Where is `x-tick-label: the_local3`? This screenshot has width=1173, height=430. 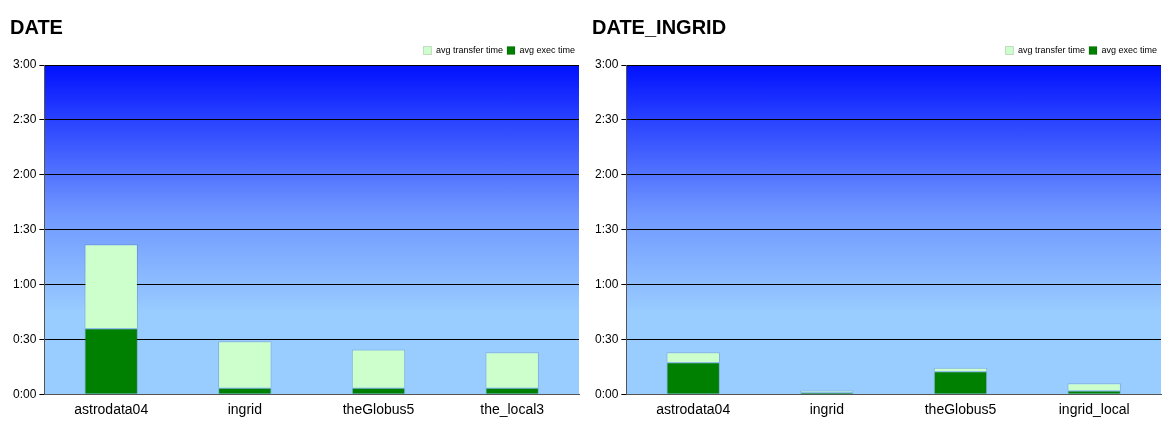
x-tick-label: the_local3 is located at coordinates (512, 409).